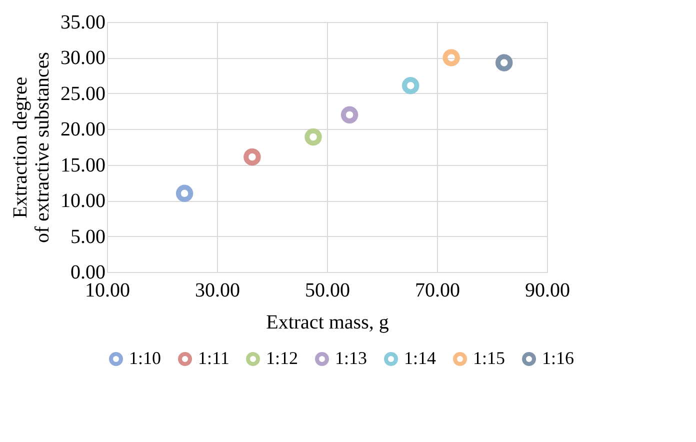  I want to click on y-axis-title: Extraction degree of extractive substances, so click(32, 148).